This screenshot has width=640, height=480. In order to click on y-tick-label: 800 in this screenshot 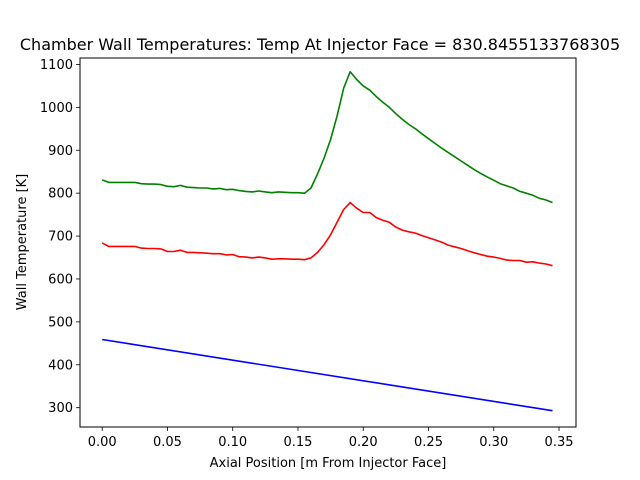, I will do `click(60, 194)`.